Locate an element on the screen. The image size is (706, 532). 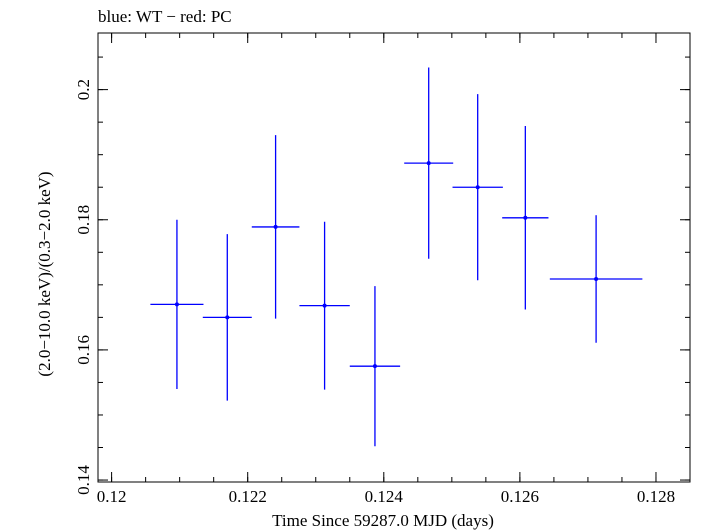
y-tick-label: 0.18 is located at coordinates (83, 220).